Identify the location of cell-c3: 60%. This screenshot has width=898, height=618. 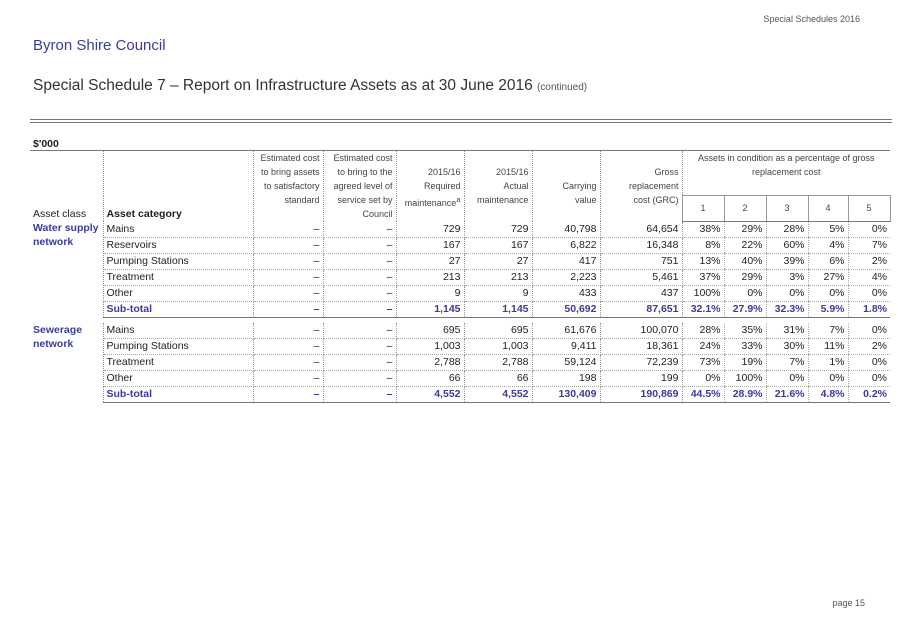
(786, 245).